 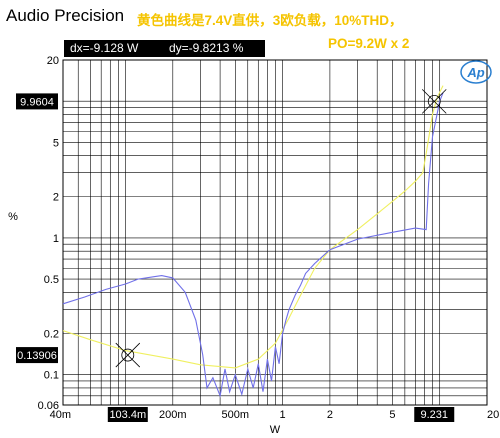 I want to click on x-tick-label: 1, so click(x=283, y=415).